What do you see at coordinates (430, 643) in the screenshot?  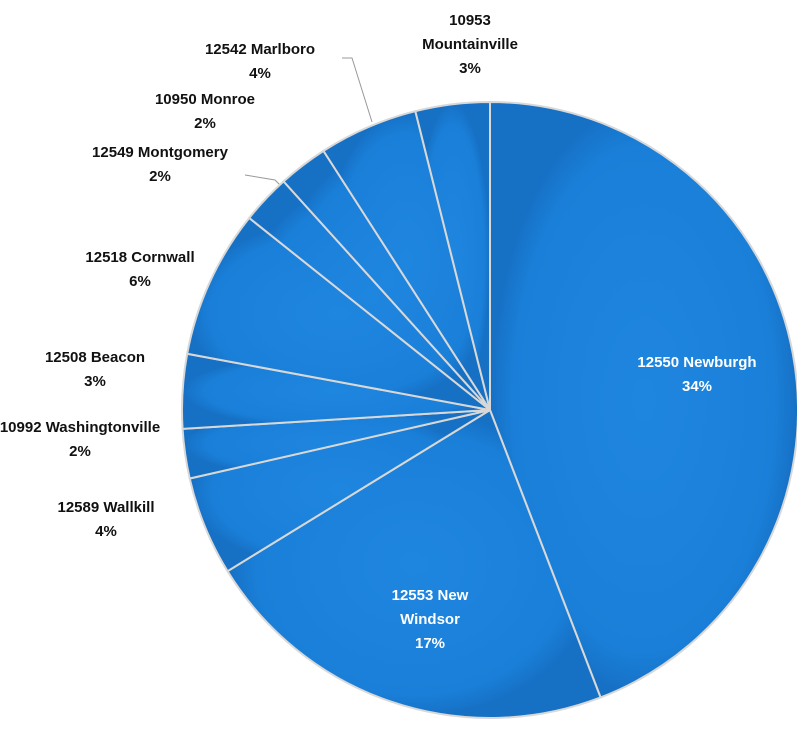 I see `percent-label: 17%` at bounding box center [430, 643].